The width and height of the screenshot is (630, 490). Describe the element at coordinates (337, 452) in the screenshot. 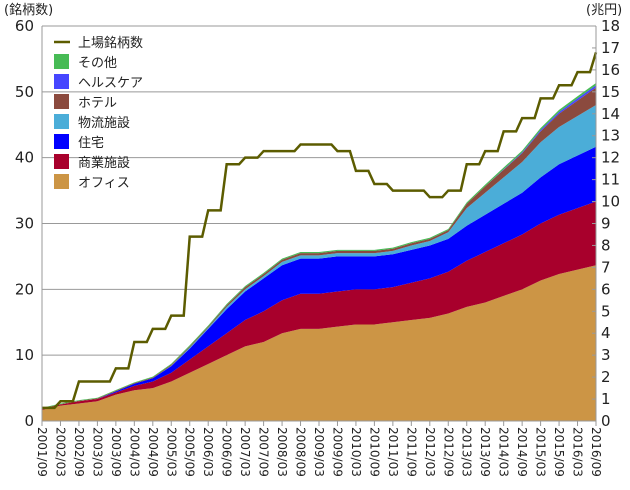

I see `x-tick-label: 2009/09` at that location.